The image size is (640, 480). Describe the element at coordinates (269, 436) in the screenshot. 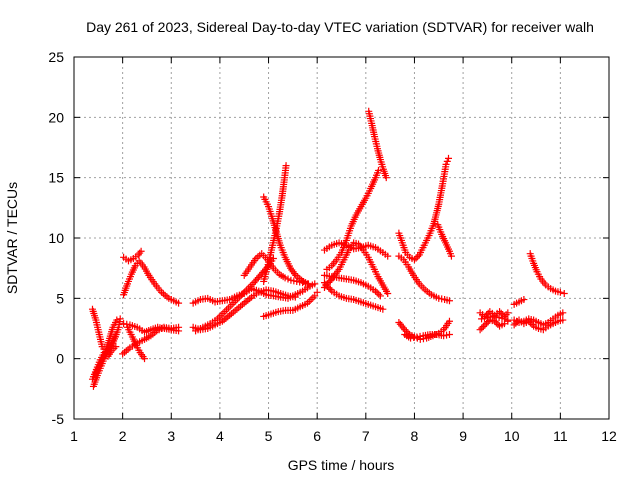

I see `x-tick-label: 5` at that location.